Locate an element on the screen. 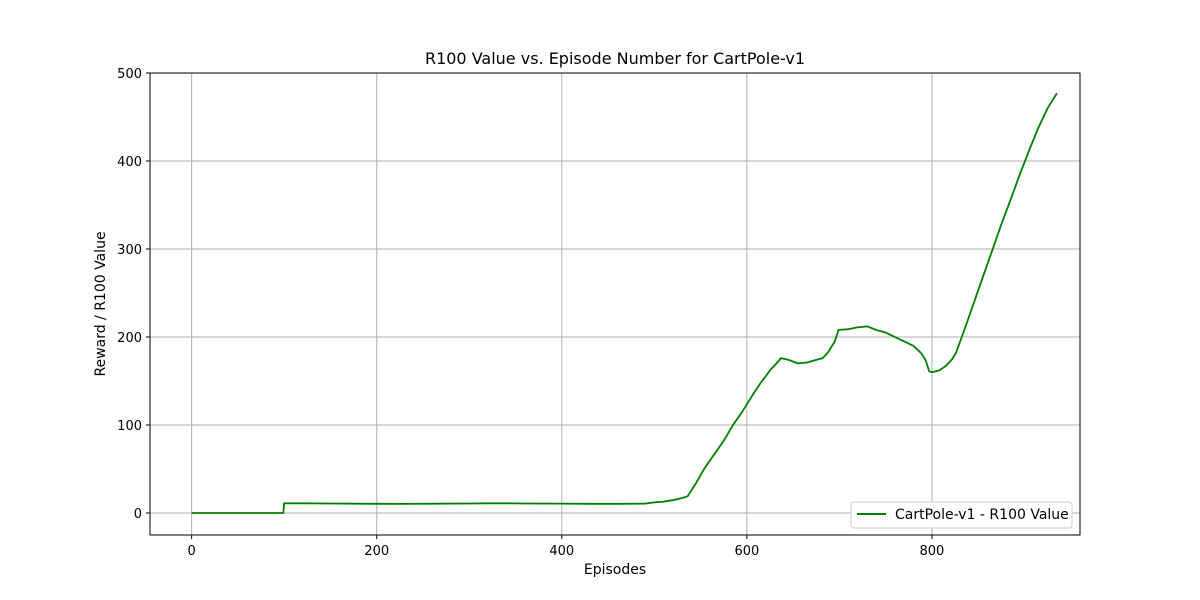 Image resolution: width=1200 pixels, height=600 pixels. x-tick-label: 600 is located at coordinates (746, 551).